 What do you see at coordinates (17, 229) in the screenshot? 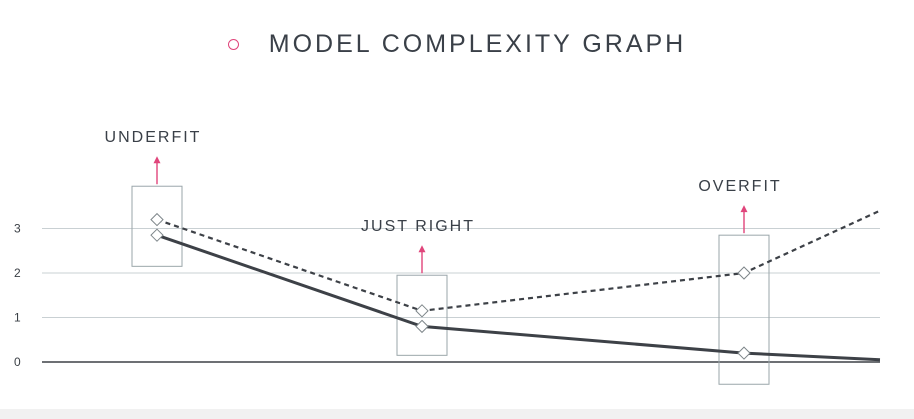
I see `y-tick-label: 3` at bounding box center [17, 229].